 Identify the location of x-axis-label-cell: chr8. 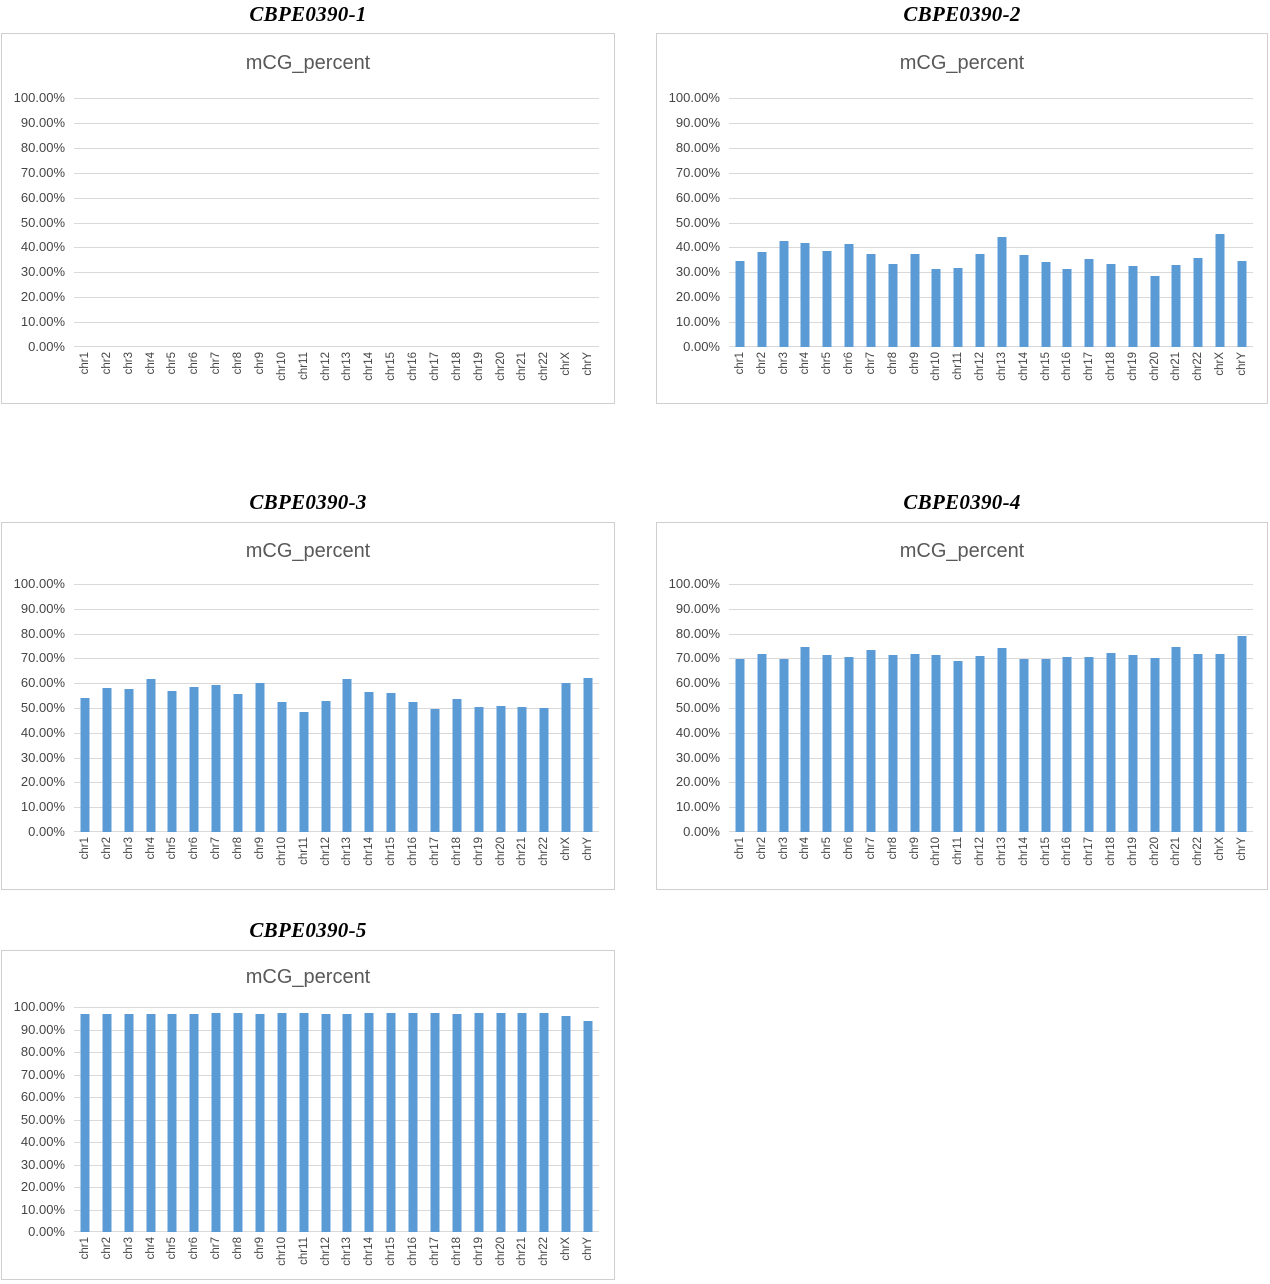
(893, 860).